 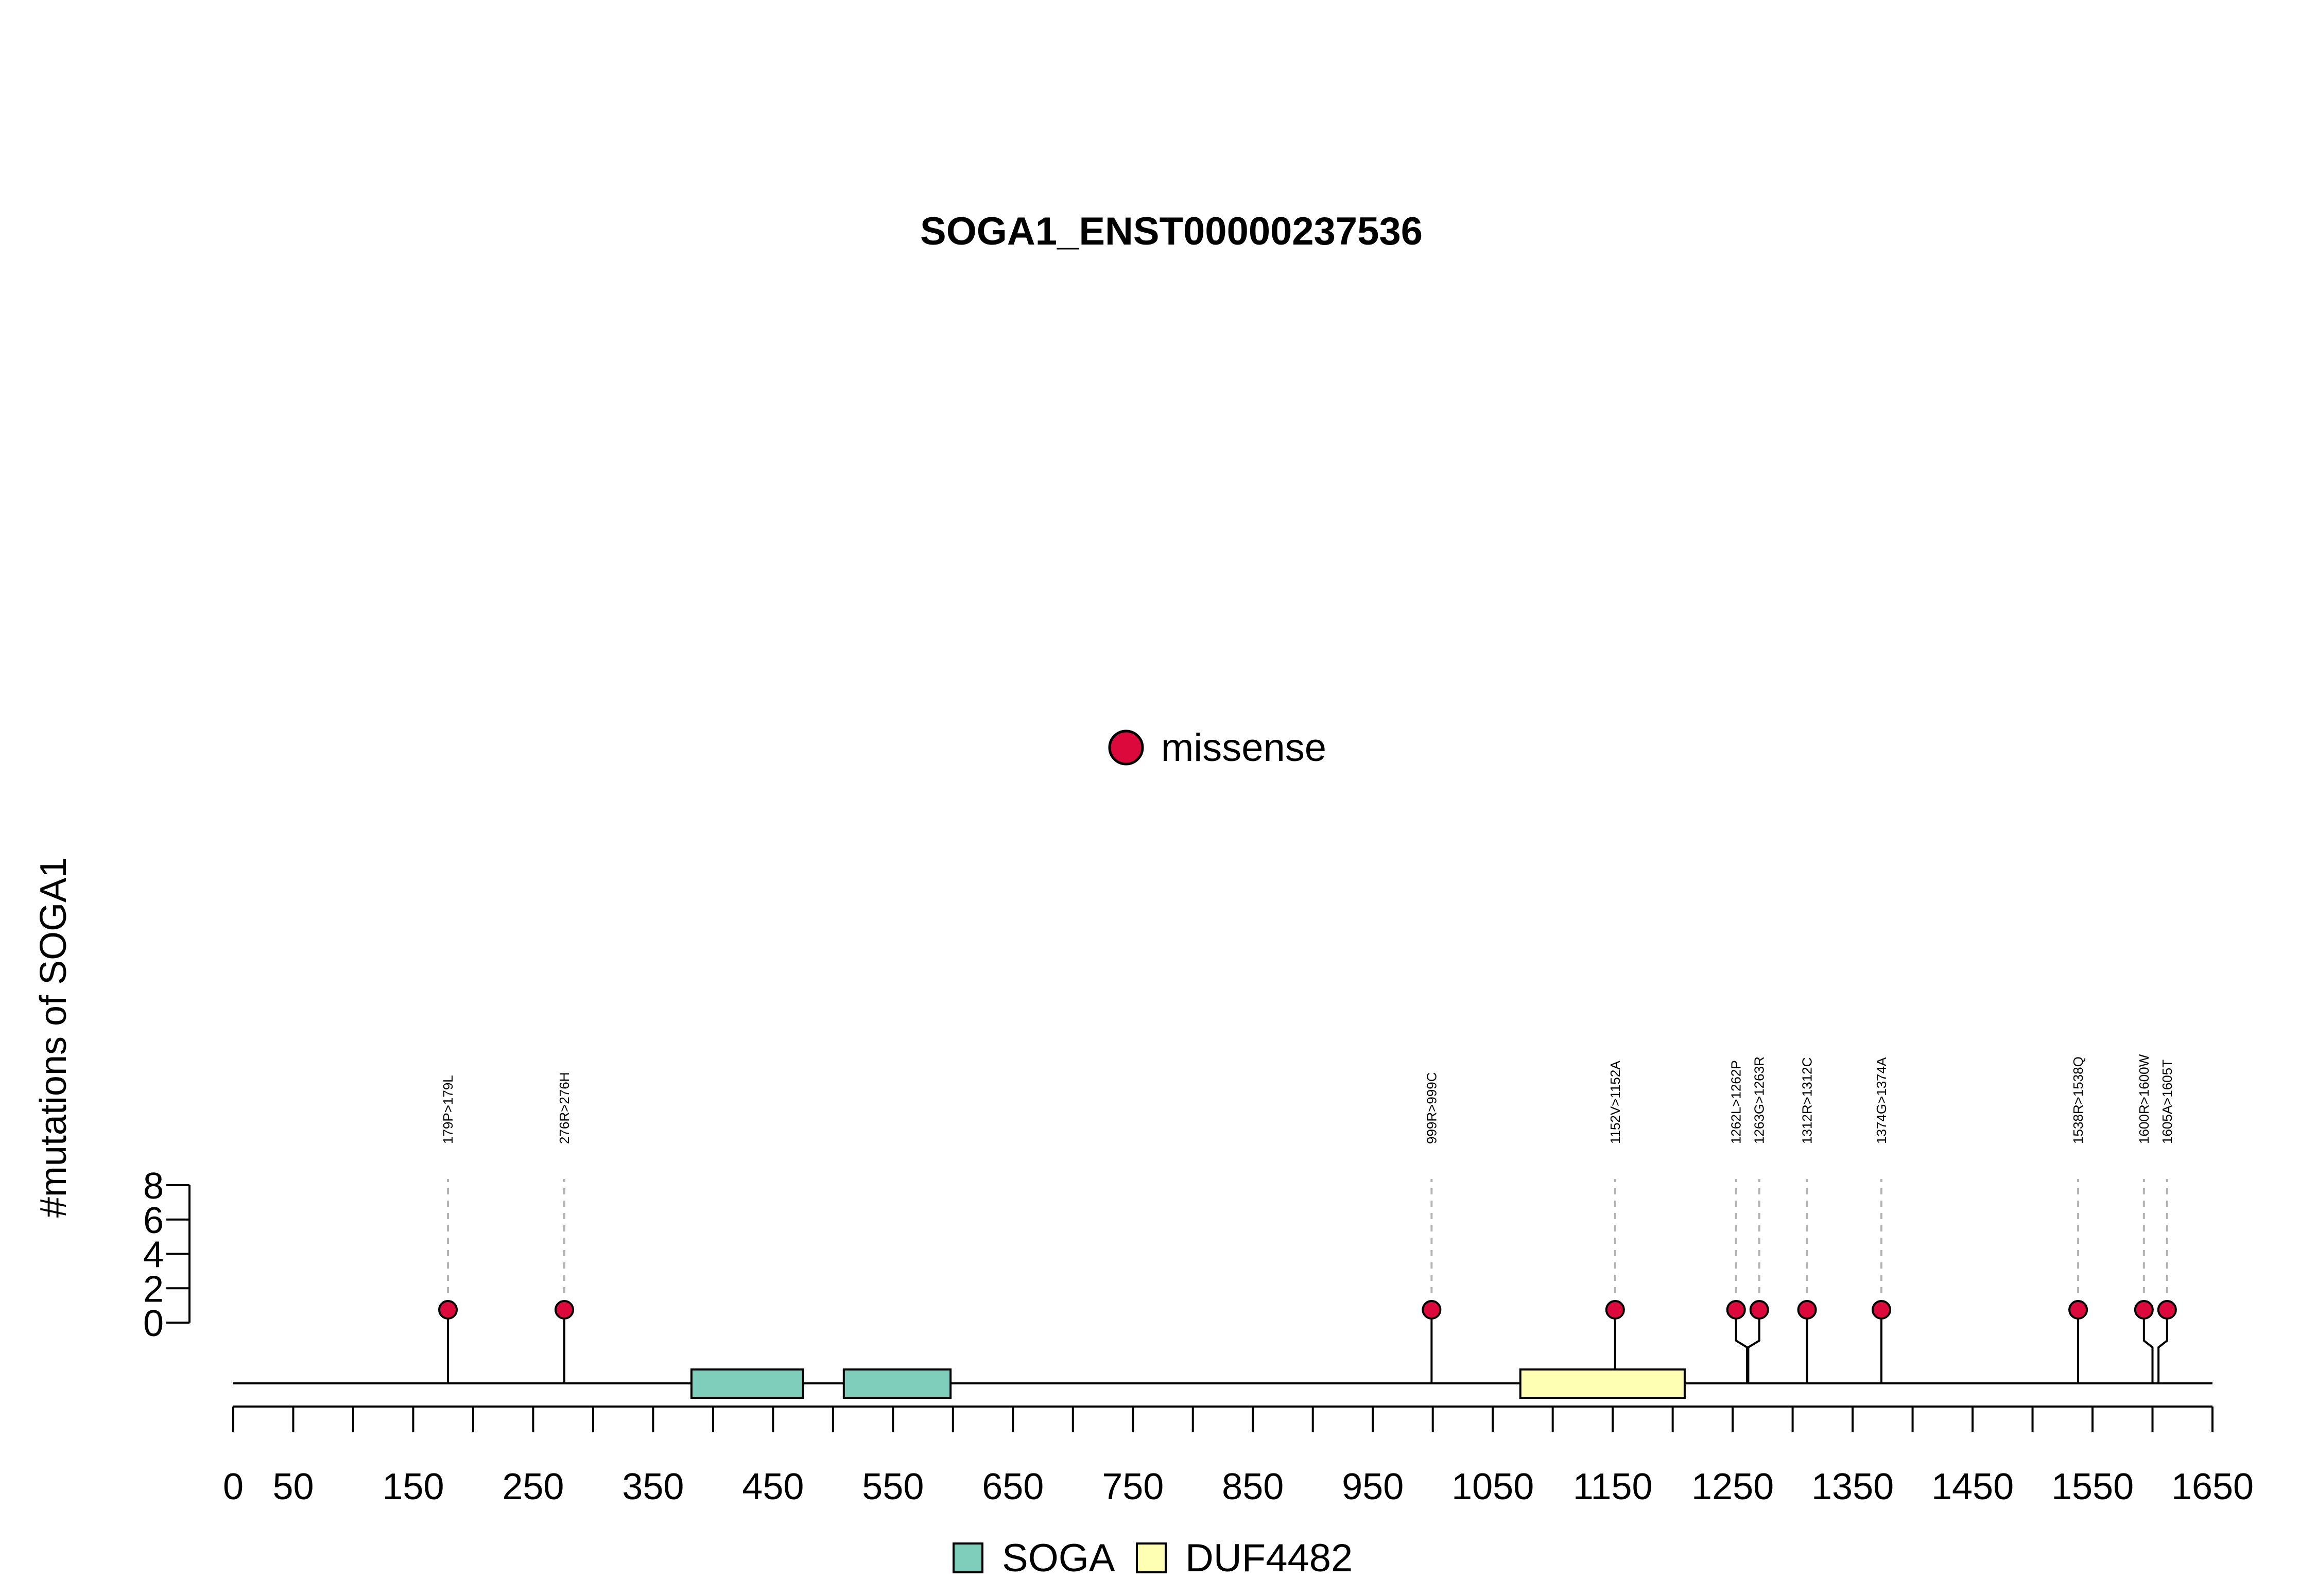 I want to click on mutation-stems, so click(x=1307, y=1281).